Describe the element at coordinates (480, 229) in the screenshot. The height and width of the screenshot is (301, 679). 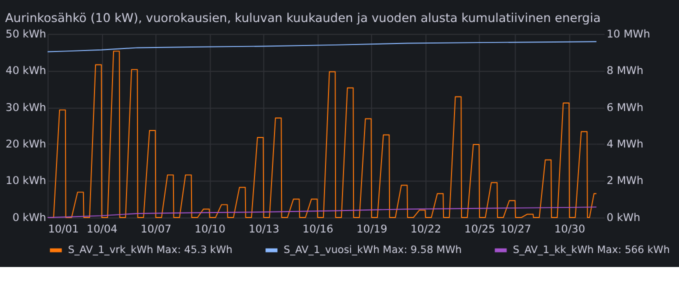
I see `x-tick-label: 10/25` at that location.